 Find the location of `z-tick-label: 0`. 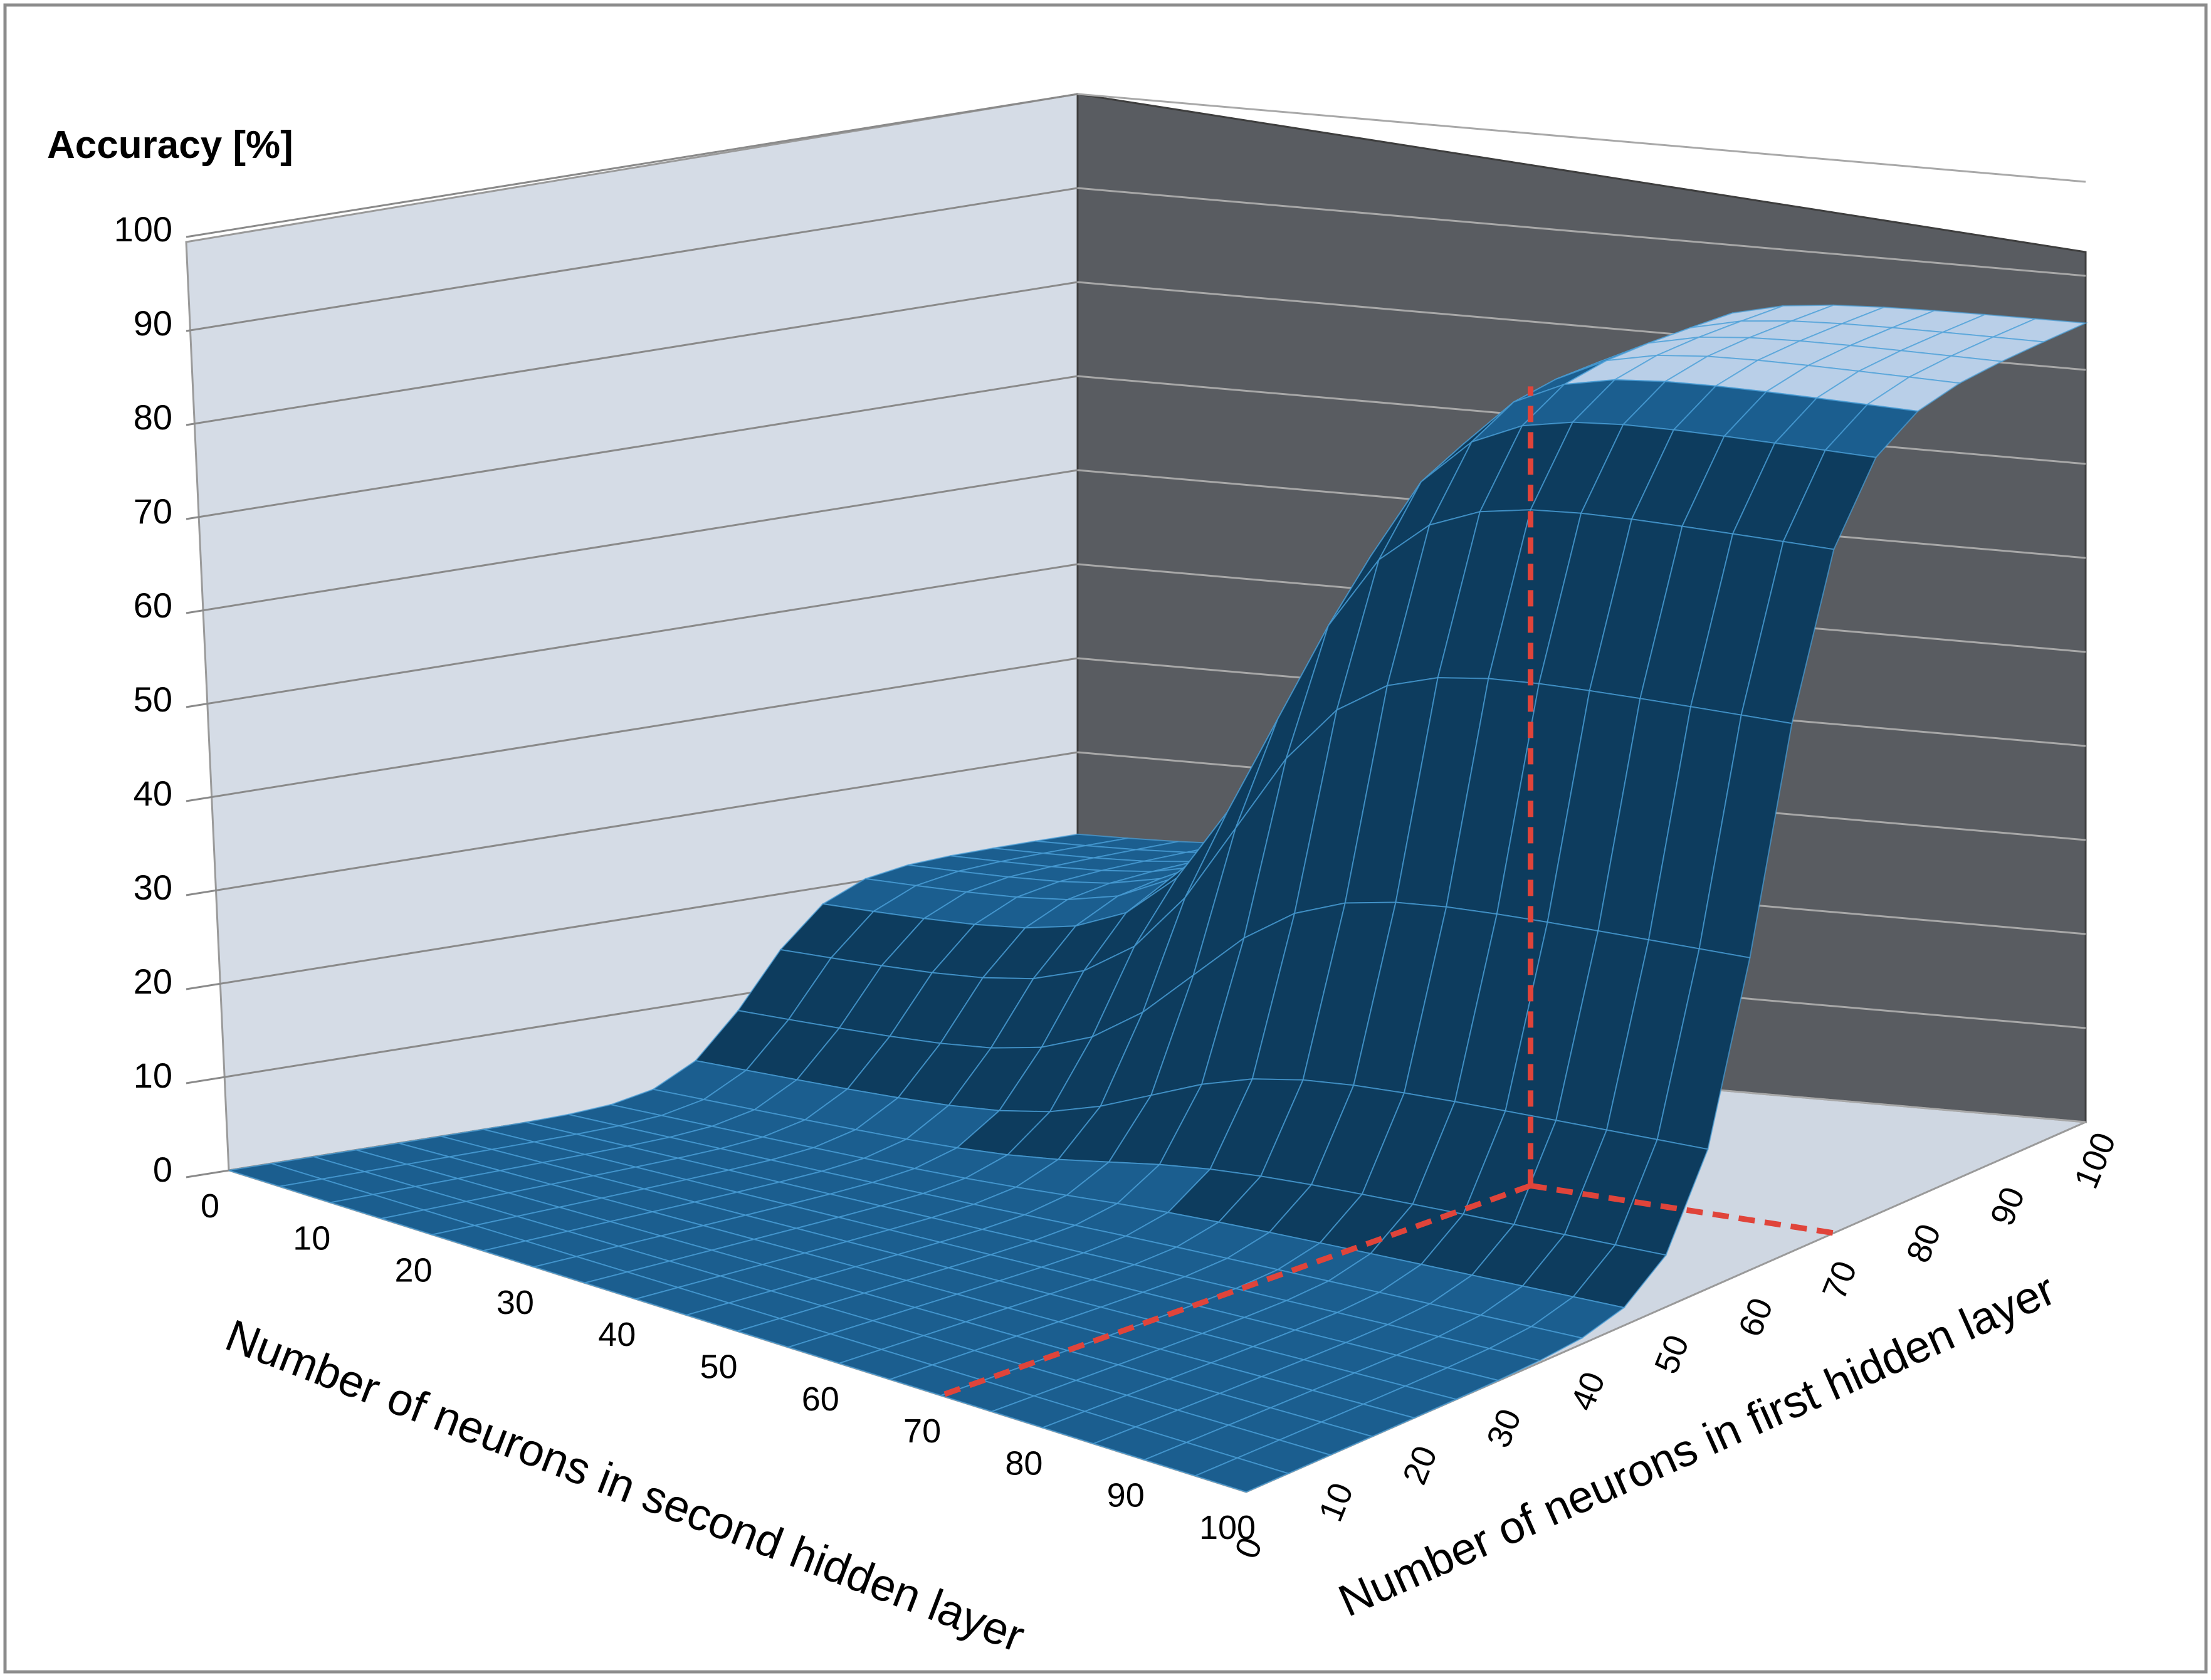

z-tick-label: 0 is located at coordinates (162, 1170).